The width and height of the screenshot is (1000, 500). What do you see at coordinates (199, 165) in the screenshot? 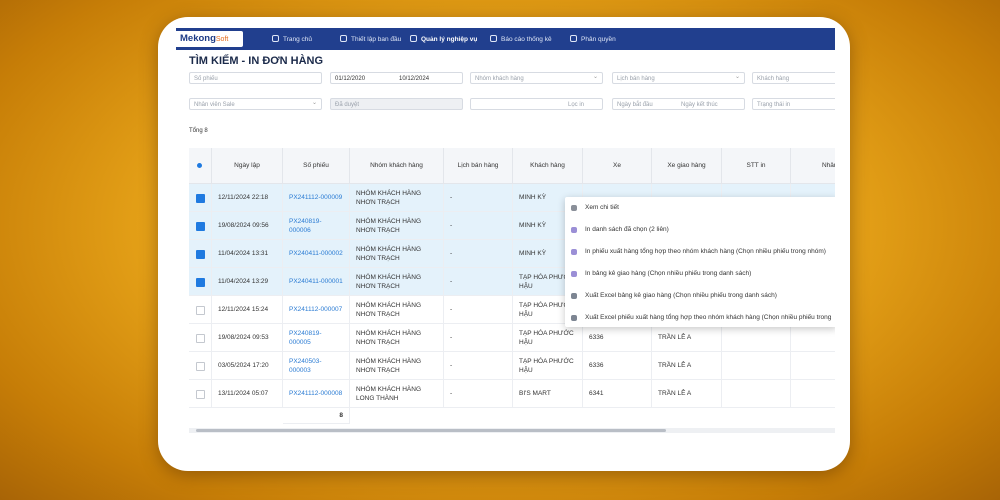
I see `select-all` at bounding box center [199, 165].